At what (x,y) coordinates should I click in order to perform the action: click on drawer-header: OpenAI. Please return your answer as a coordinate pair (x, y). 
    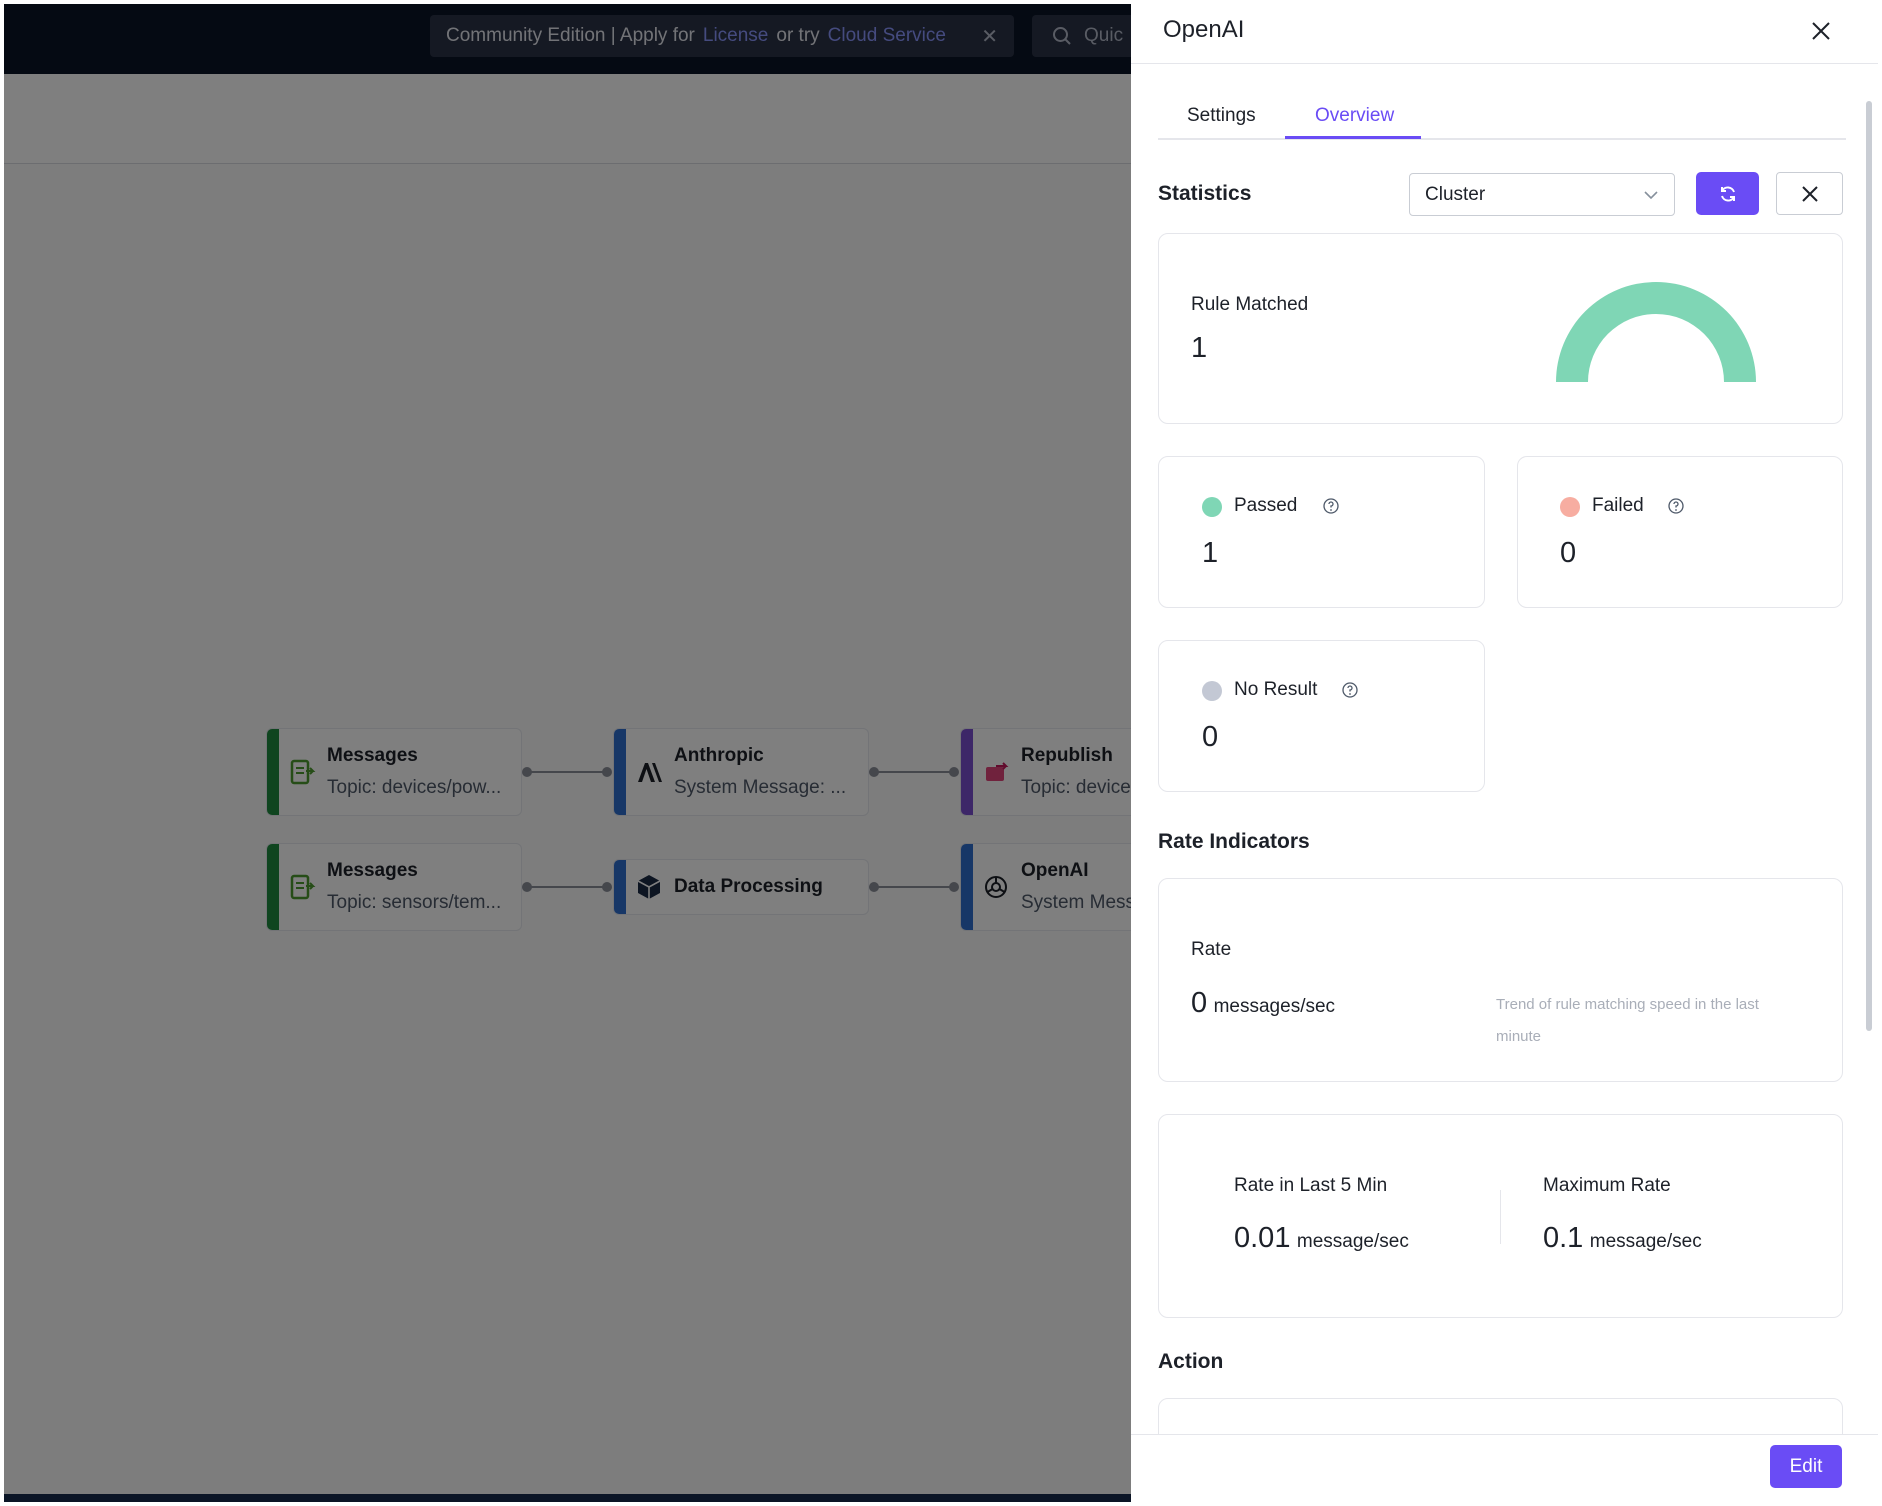
    Looking at the image, I should click on (1504, 34).